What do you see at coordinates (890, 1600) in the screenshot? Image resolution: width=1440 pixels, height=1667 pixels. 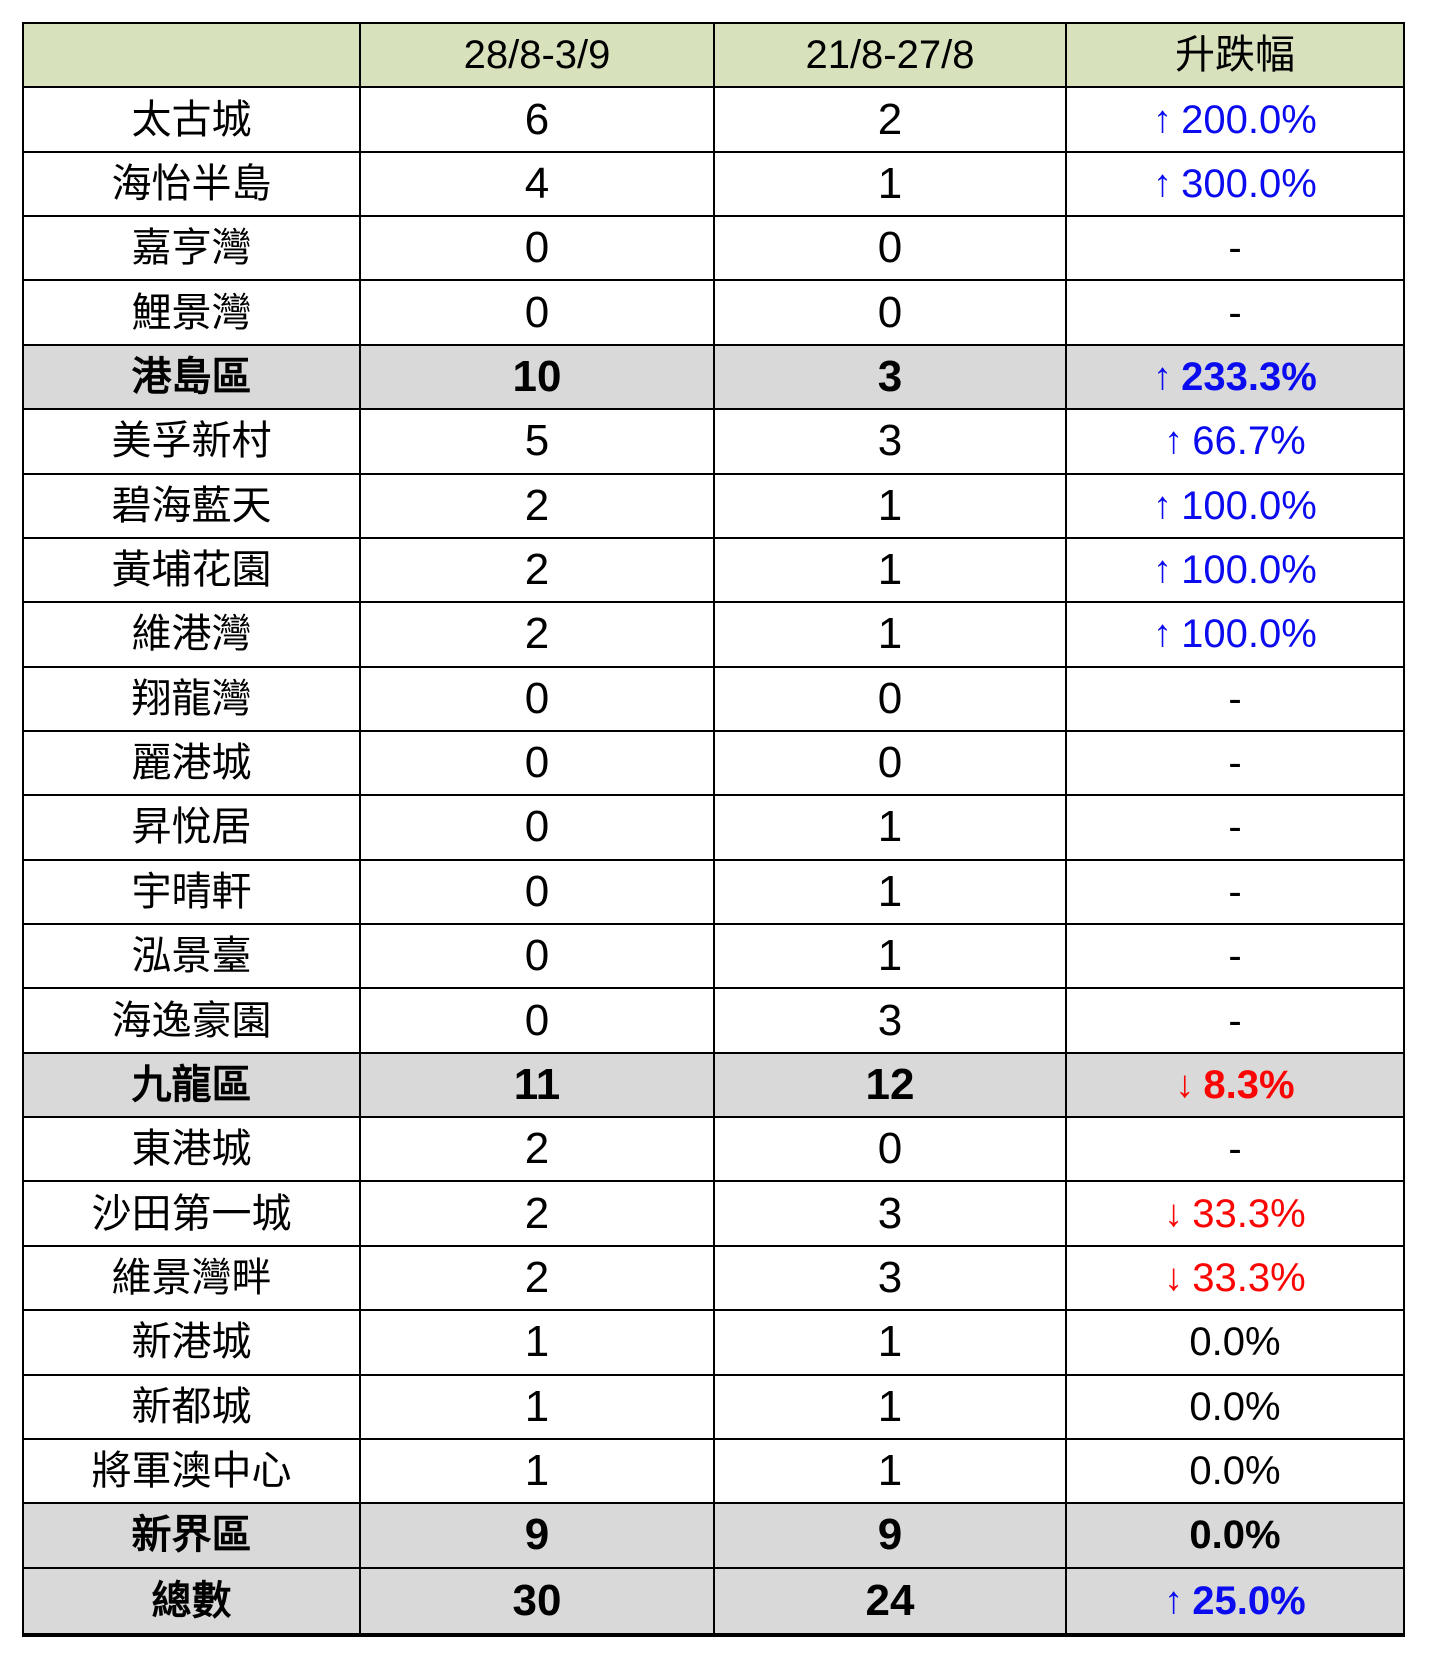 I see `previous-week-count-cell: 24` at bounding box center [890, 1600].